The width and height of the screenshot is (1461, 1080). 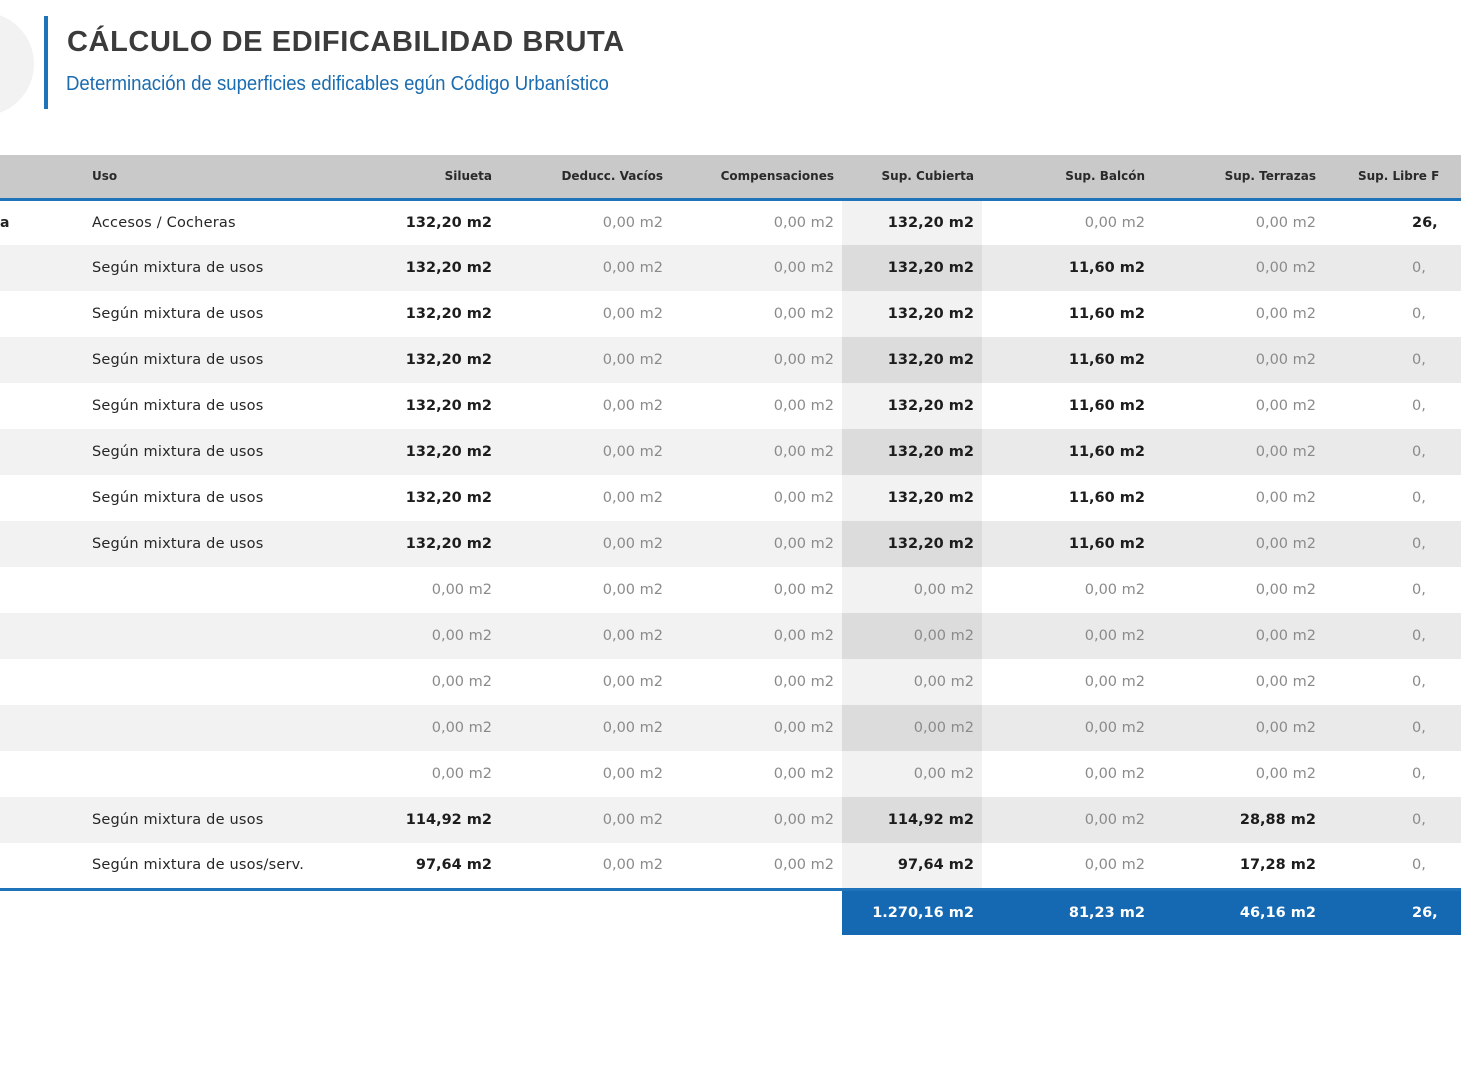 I want to click on row-silueta: 97,64 m2, so click(x=425, y=867).